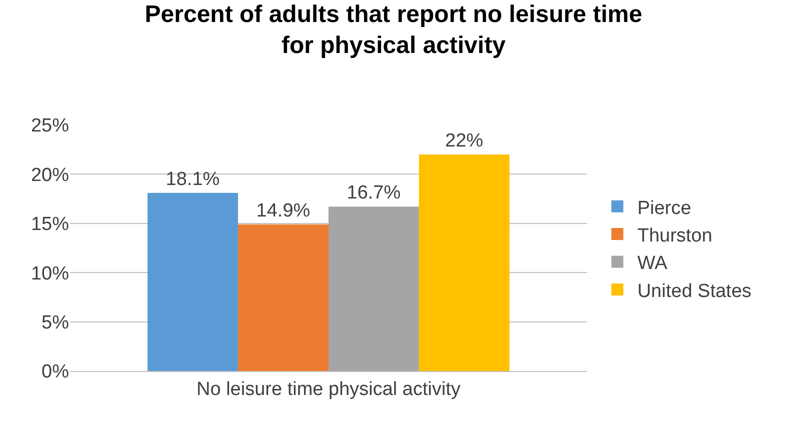 The image size is (787, 436). I want to click on data-label: 16.7%, so click(373, 193).